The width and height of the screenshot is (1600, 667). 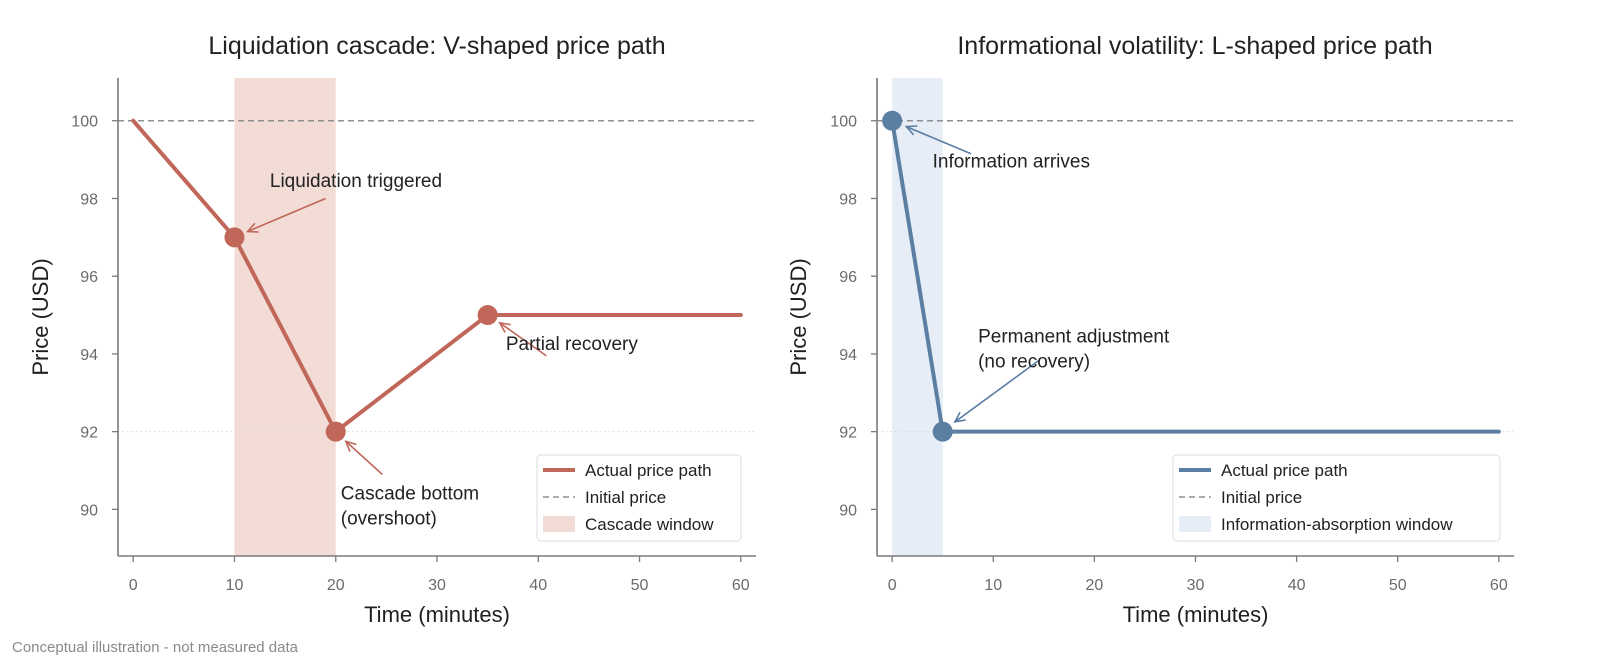 I want to click on annotation-text: Cascade bottom, so click(x=410, y=494).